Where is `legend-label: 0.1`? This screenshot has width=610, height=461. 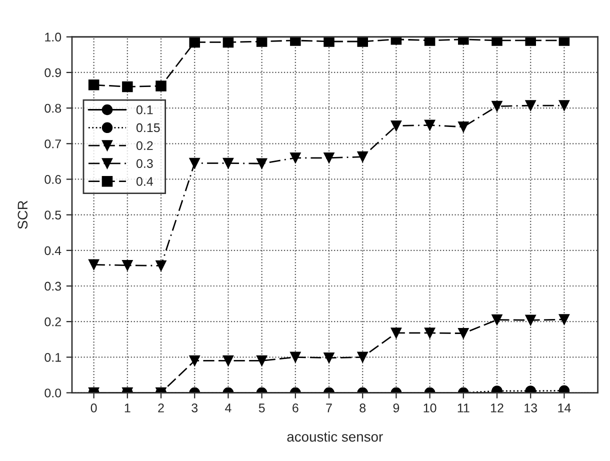 legend-label: 0.1 is located at coordinates (144, 109).